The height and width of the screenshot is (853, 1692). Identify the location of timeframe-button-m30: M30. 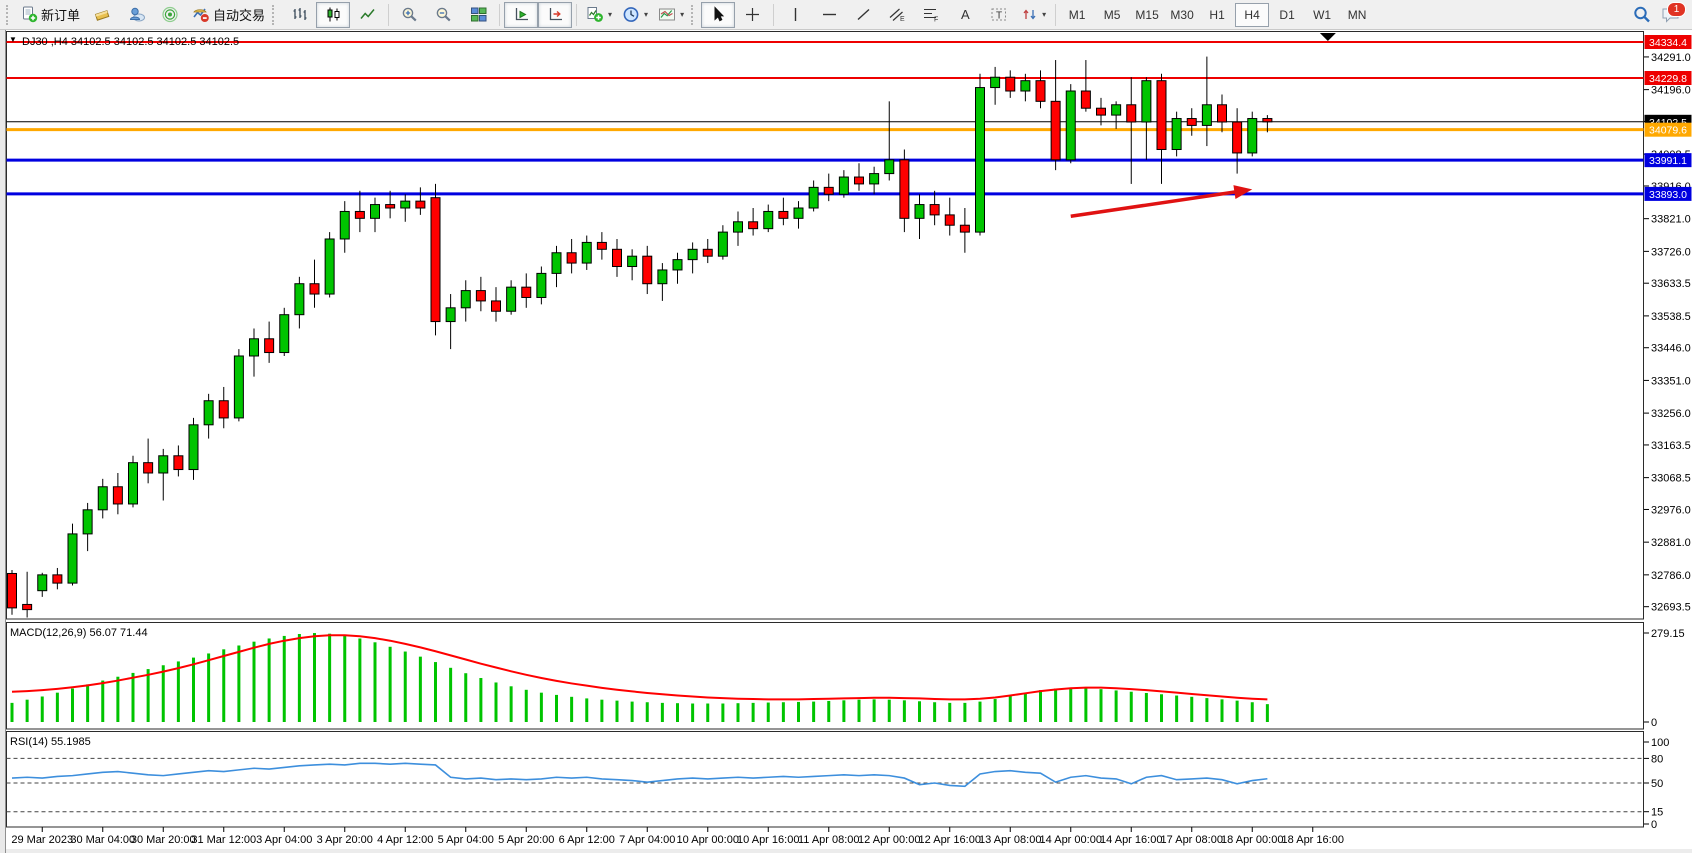
(1182, 14).